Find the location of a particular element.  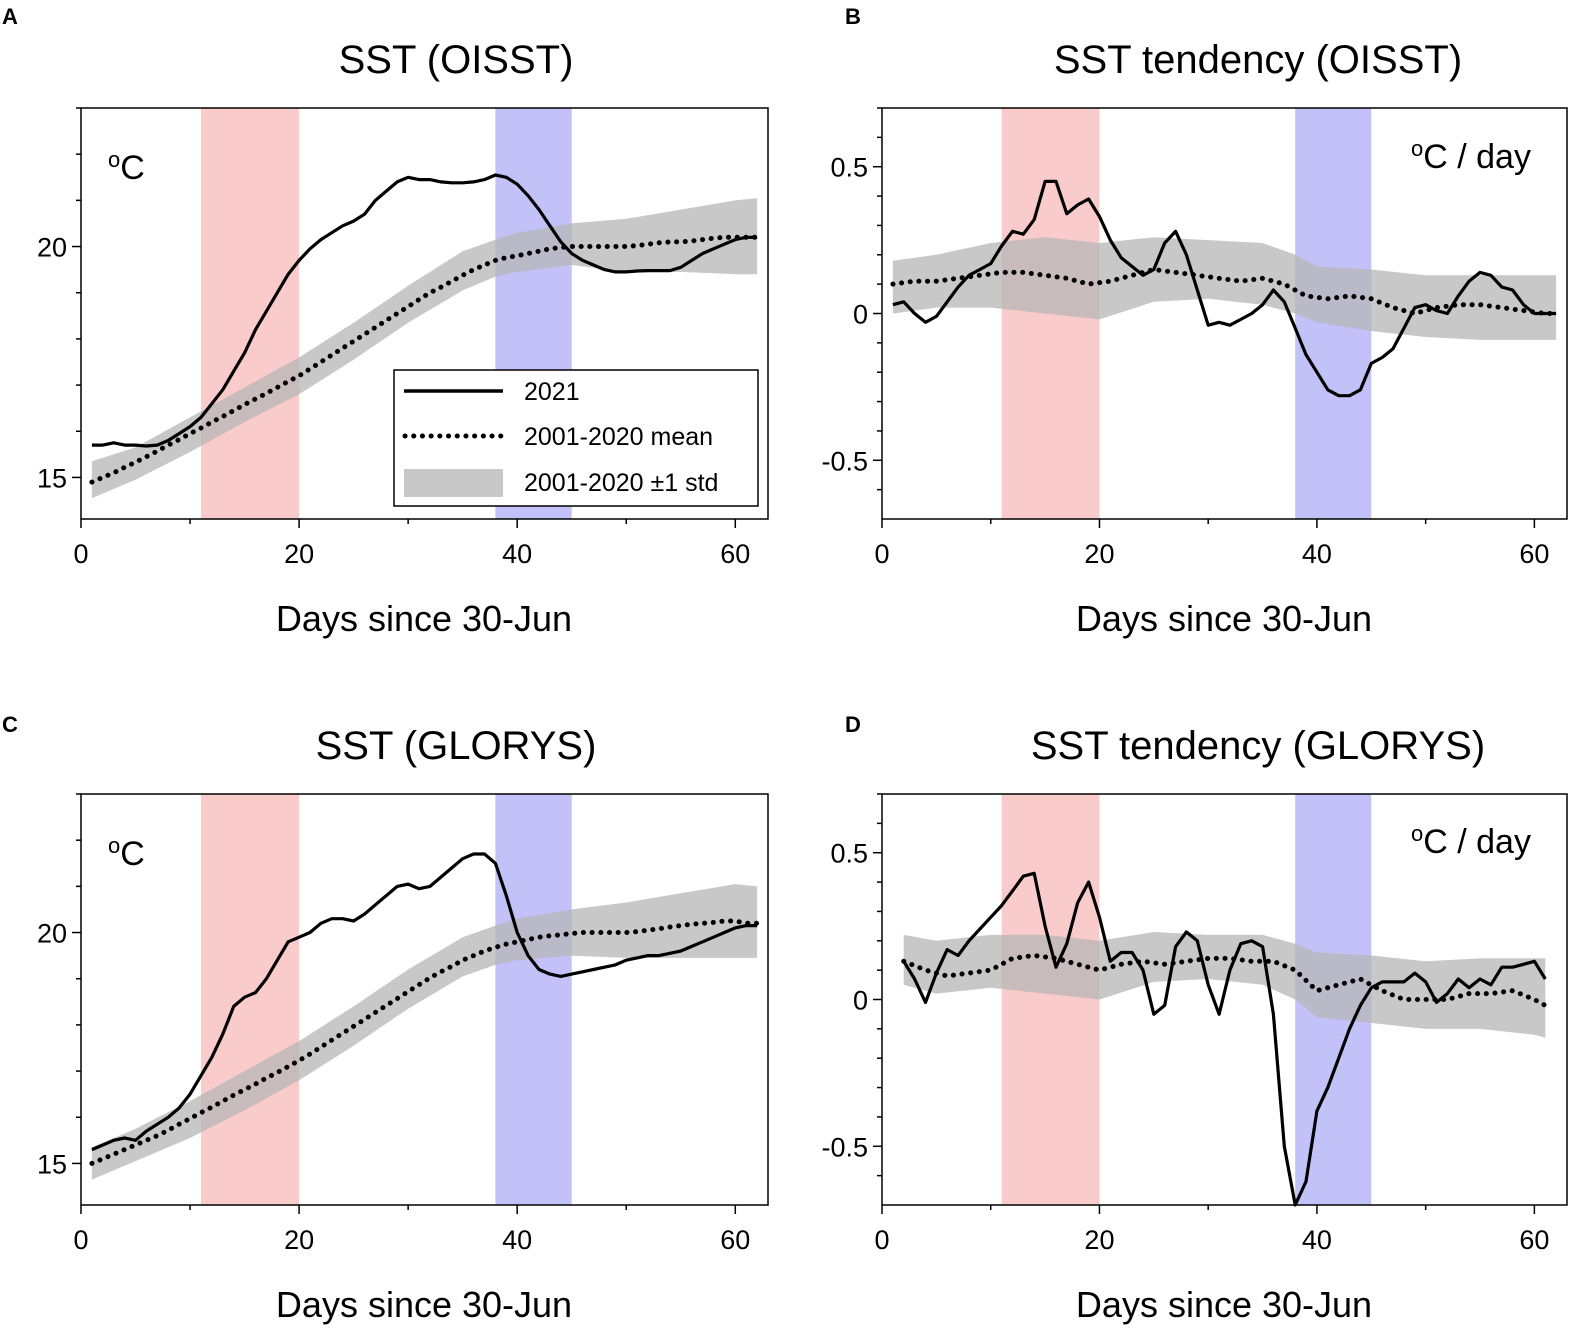

panel-letter-a: A is located at coordinates (10, 16).